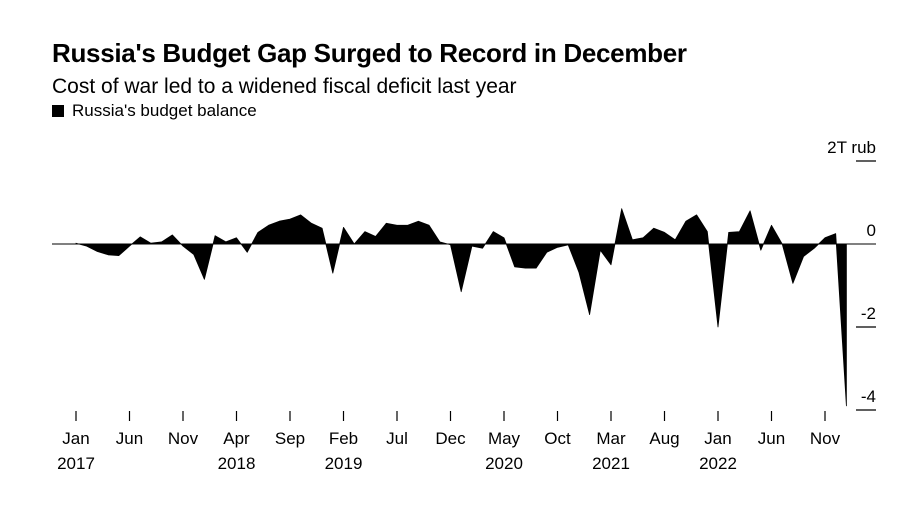 This screenshot has width=921, height=531. Describe the element at coordinates (236, 438) in the screenshot. I see `x-tick-label: Apr` at that location.